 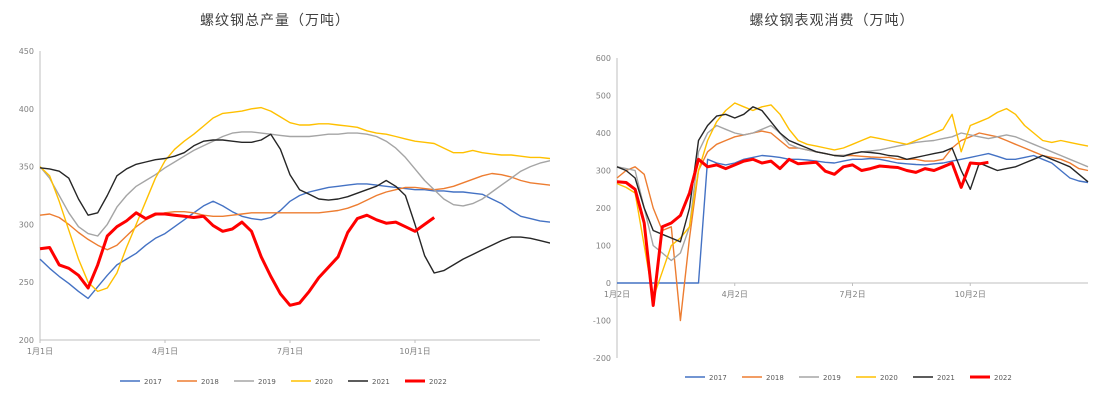 I want to click on x-tick-label: 4月2日, so click(x=735, y=294).